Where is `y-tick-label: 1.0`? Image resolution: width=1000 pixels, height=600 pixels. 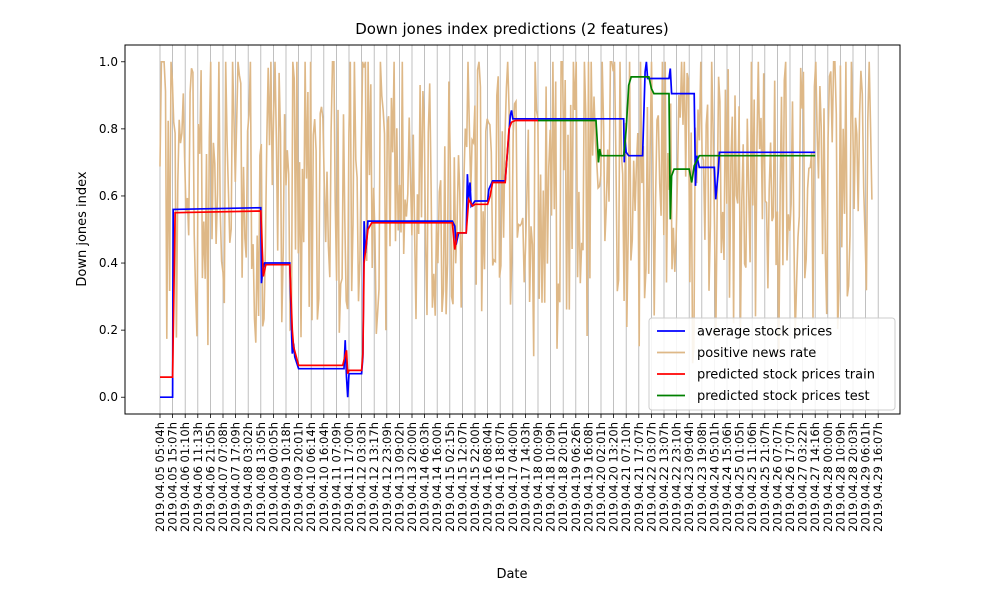
y-tick-label: 1.0 is located at coordinates (108, 62).